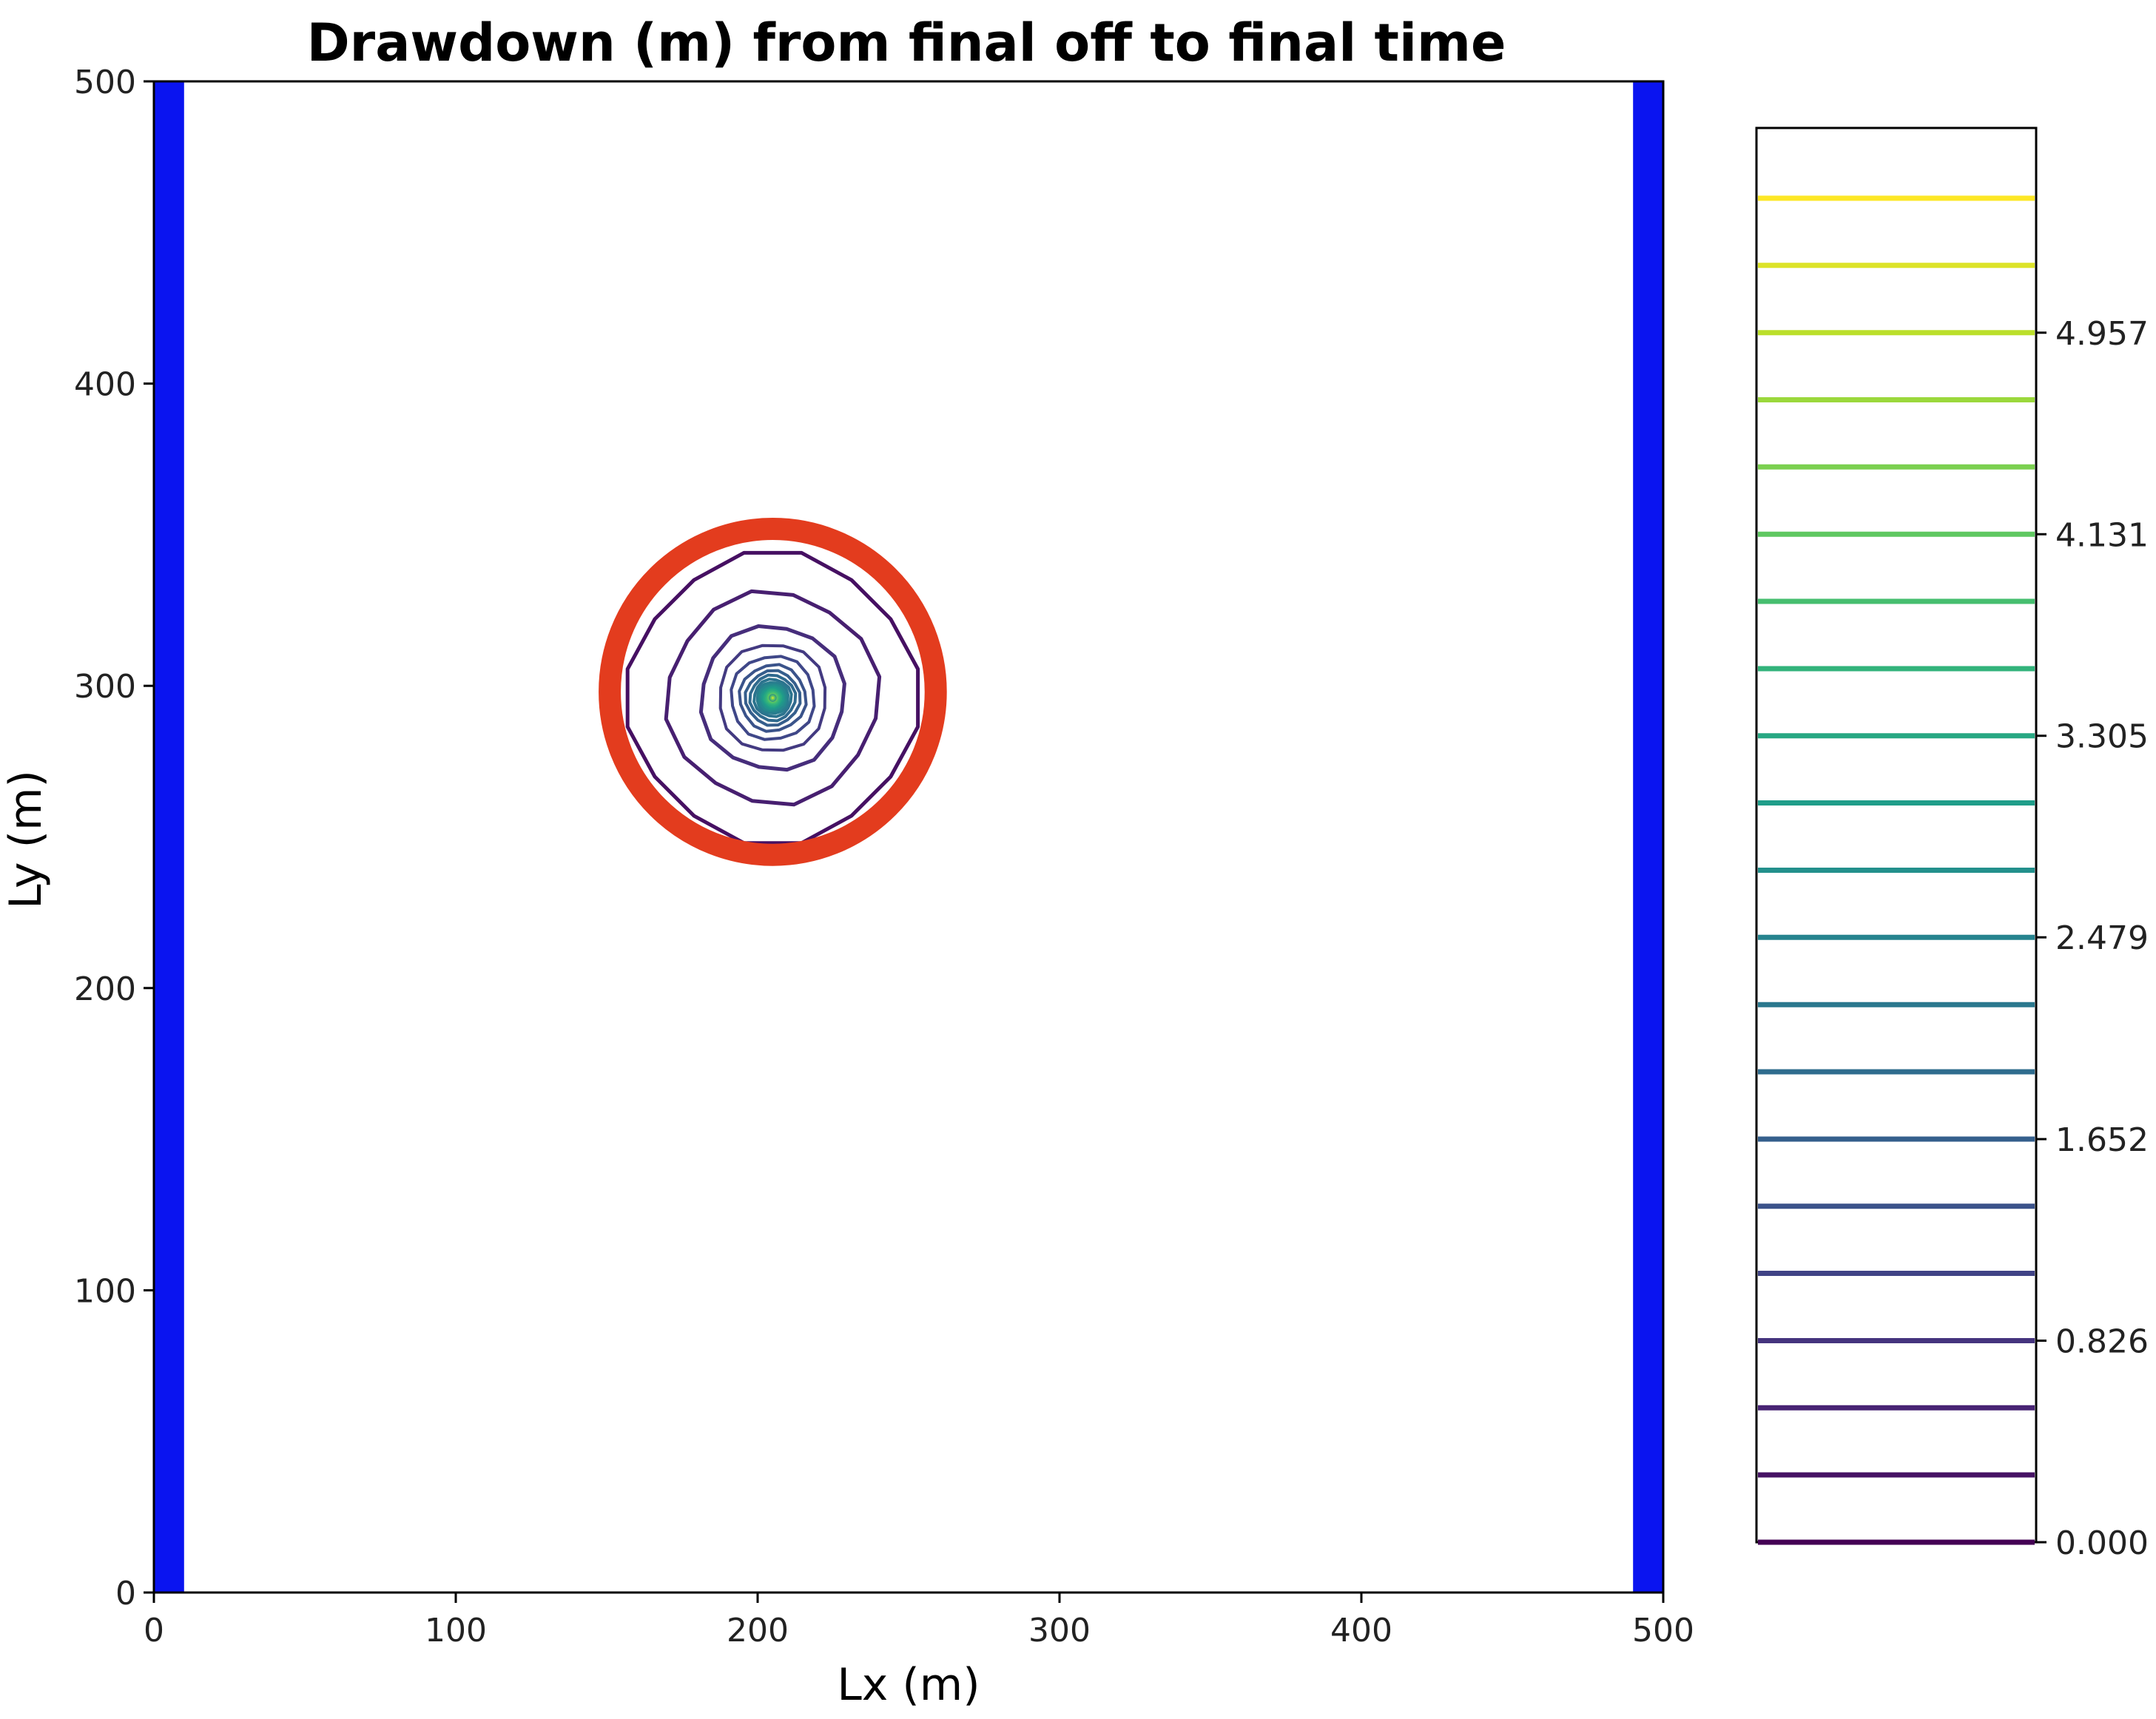 The image size is (2156, 1719). I want to click on well-center, so click(773, 698).